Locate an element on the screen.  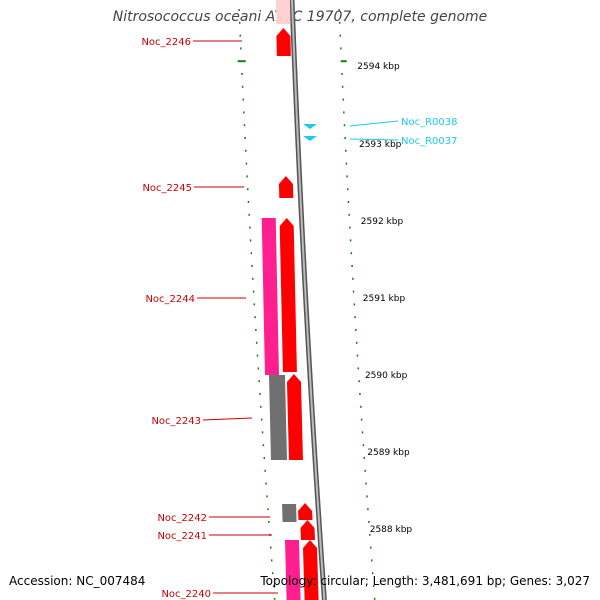
scale-label-0: 2594 kbp is located at coordinates (378, 67).